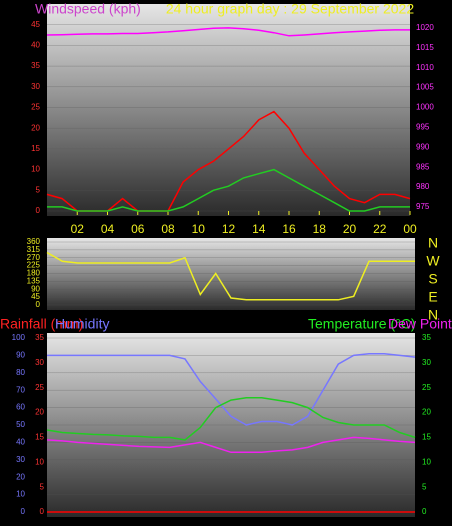  Describe the element at coordinates (38, 189) in the screenshot. I see `y-tick-label: 5` at that location.